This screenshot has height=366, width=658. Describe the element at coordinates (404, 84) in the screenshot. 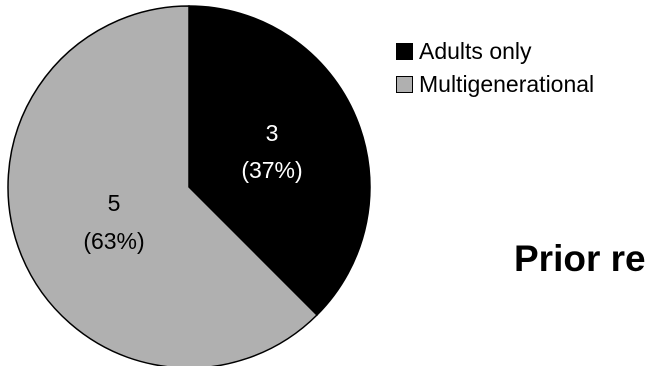

I see `legend-swatch-multigenerational` at that location.